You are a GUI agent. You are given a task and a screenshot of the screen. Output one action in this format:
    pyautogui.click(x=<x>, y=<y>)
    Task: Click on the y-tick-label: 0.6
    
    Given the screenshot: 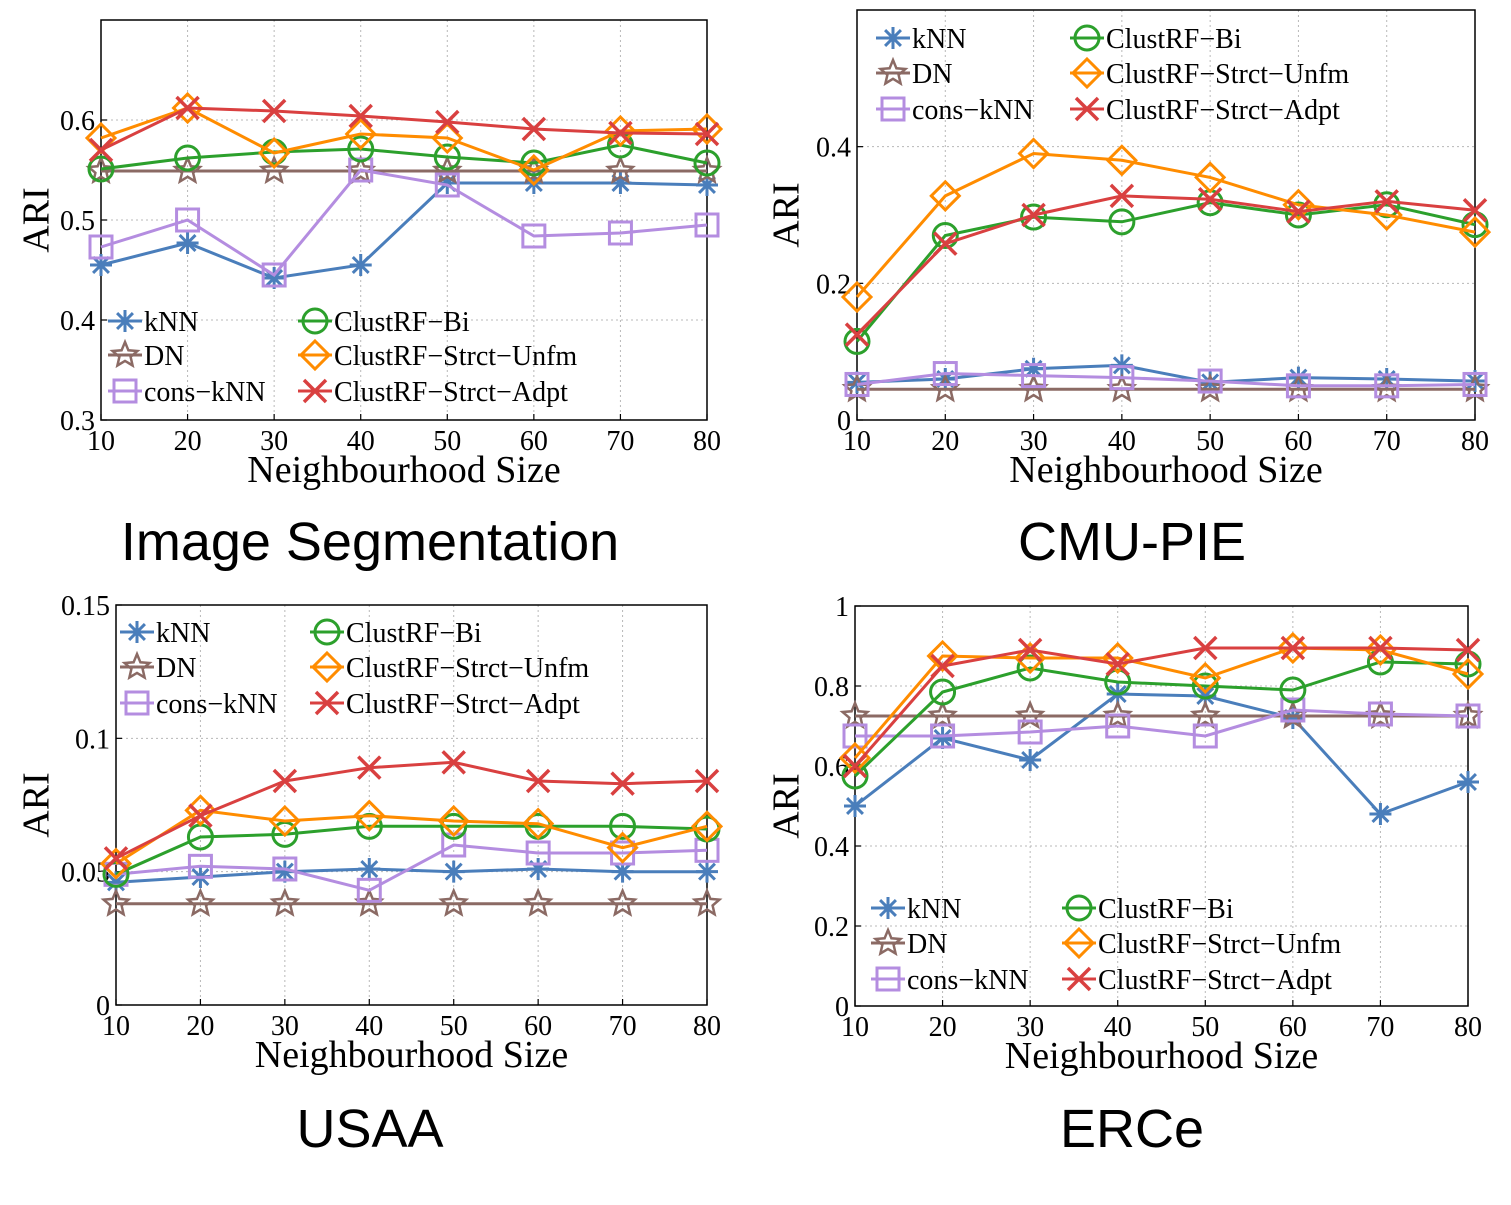 What is the action you would take?
    pyautogui.click(x=77, y=121)
    